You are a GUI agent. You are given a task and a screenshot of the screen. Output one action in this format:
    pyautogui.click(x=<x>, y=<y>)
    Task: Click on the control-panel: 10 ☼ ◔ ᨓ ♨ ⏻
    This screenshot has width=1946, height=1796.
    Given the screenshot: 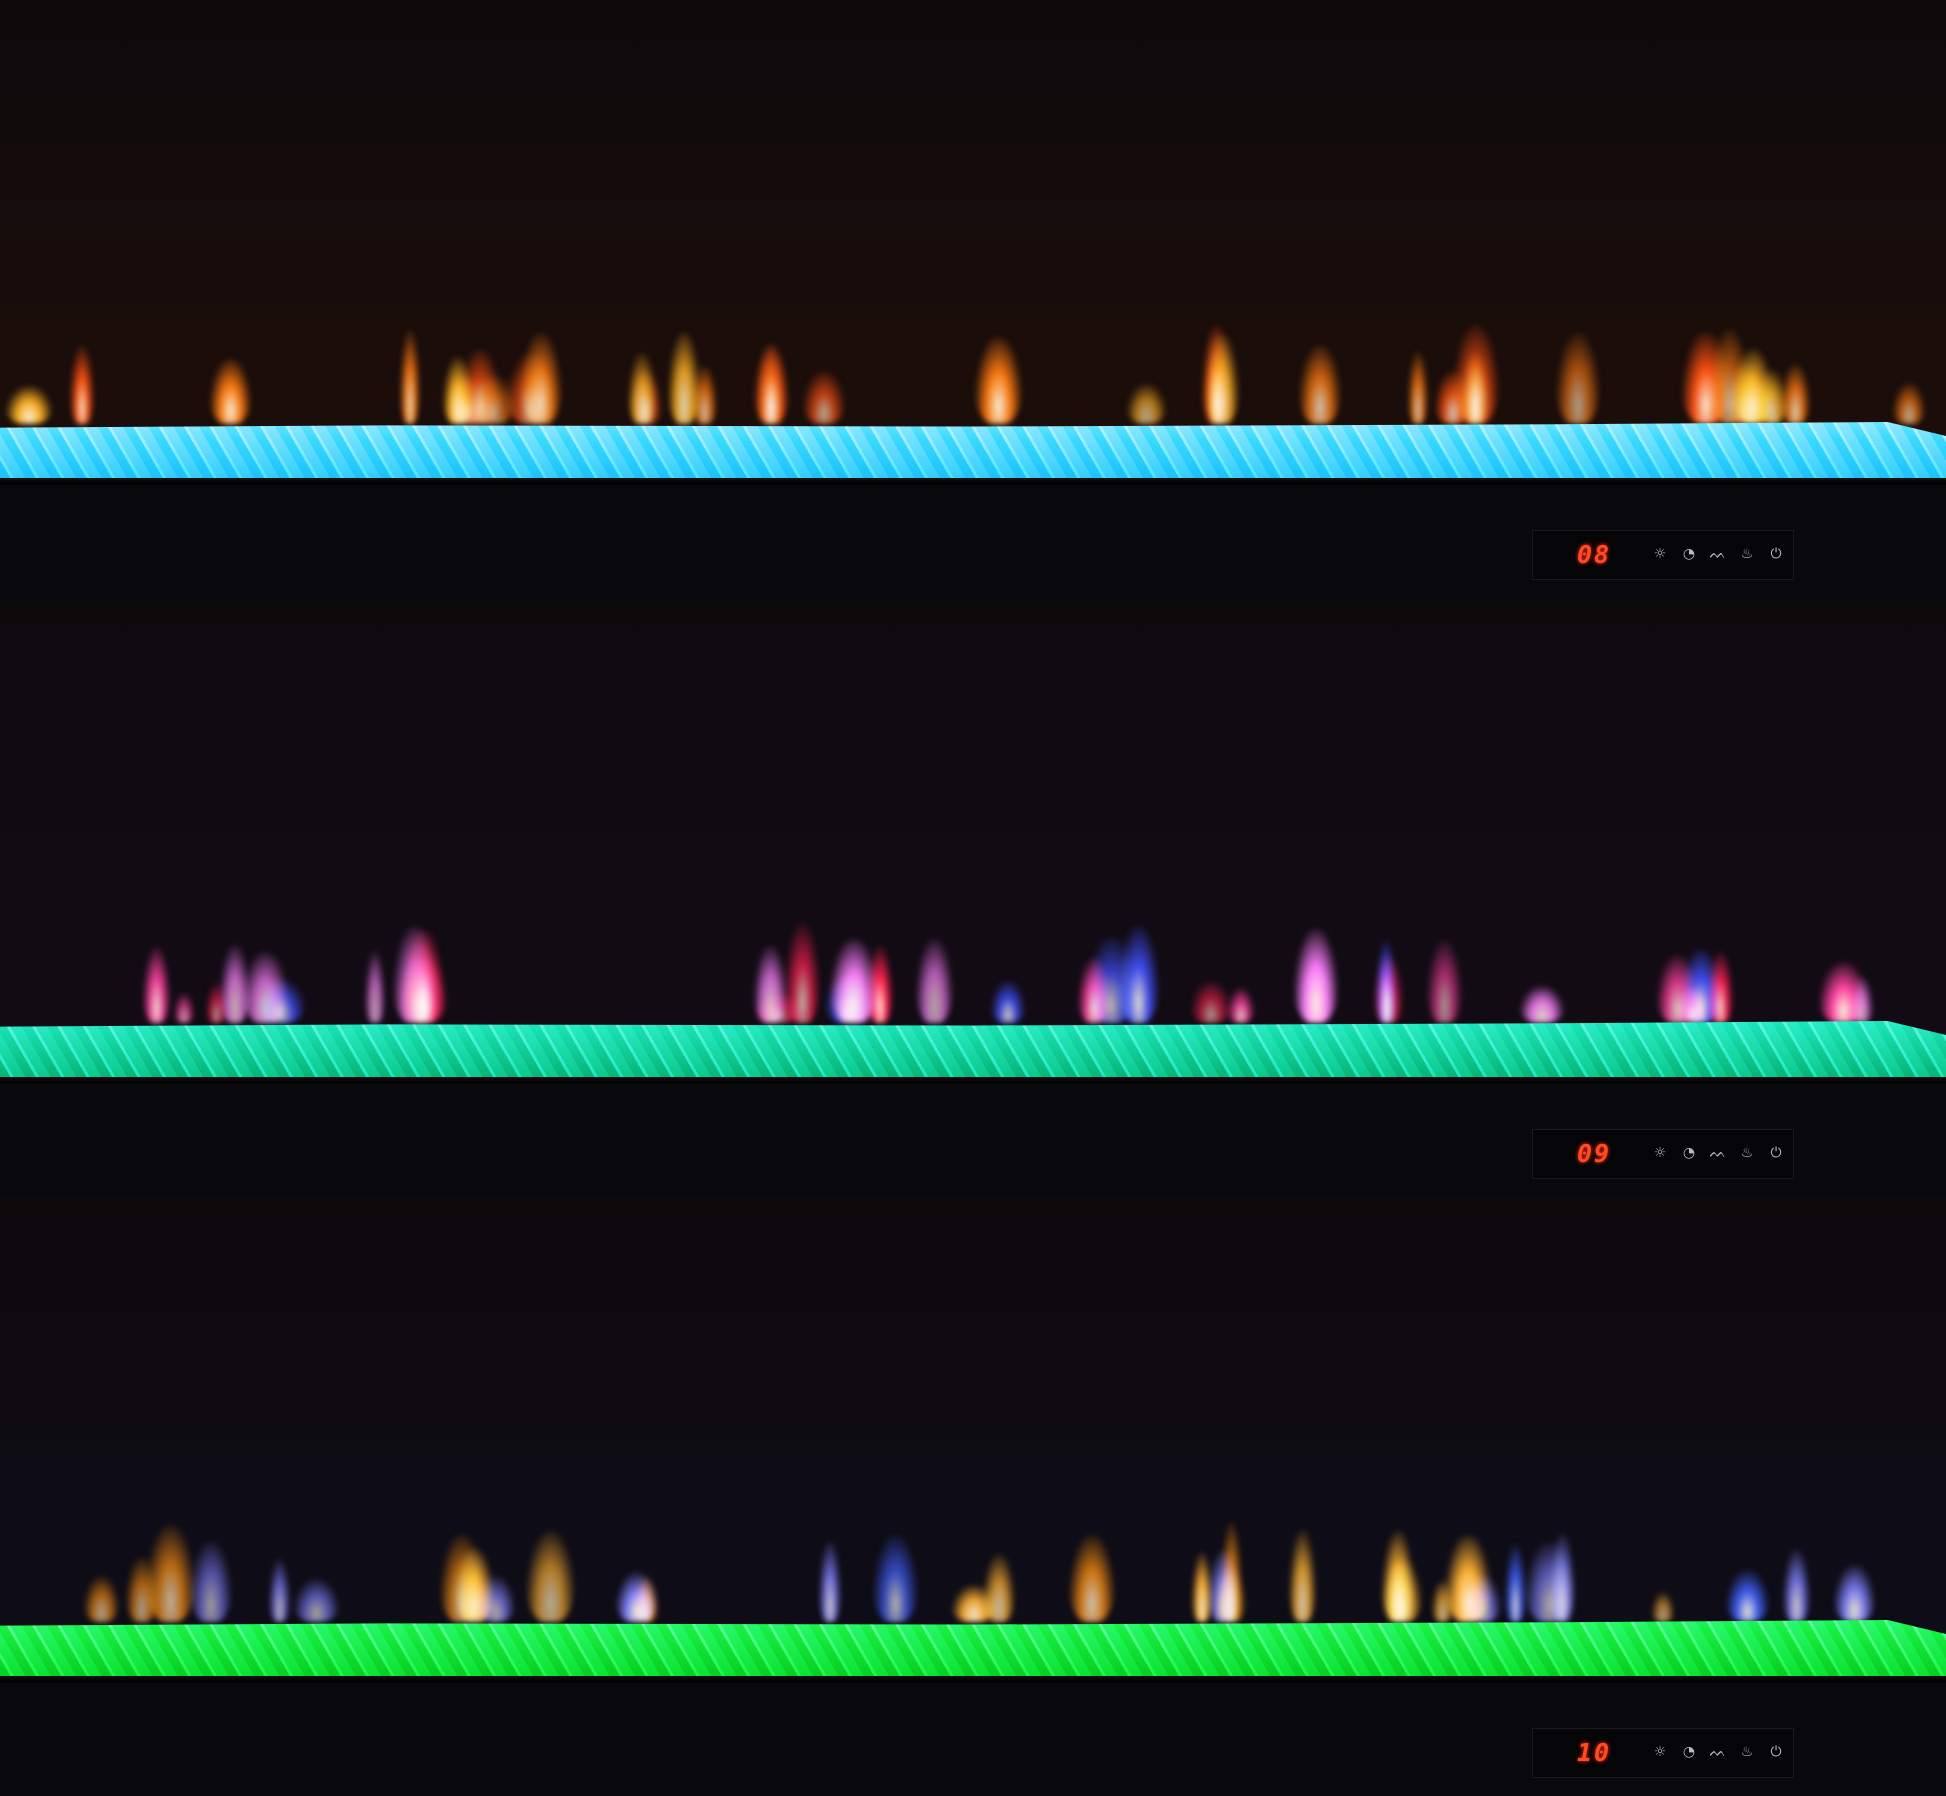 What is the action you would take?
    pyautogui.click(x=1663, y=1753)
    